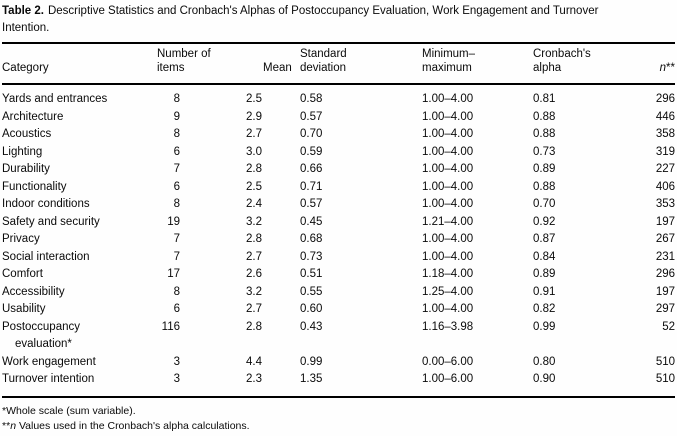  Describe the element at coordinates (361, 64) in the screenshot. I see `header-standard-deviation: Standard deviation` at that location.